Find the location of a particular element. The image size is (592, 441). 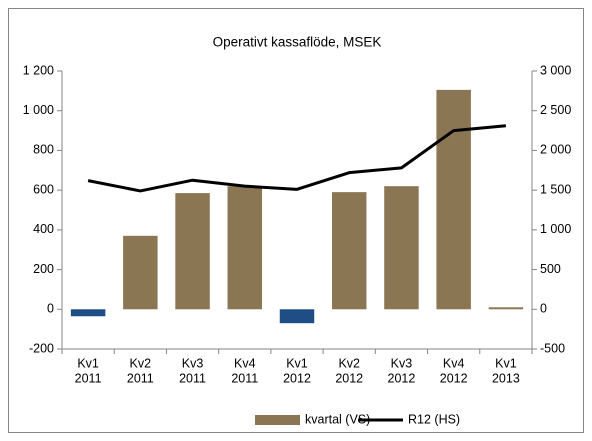

legend-label: kvartal (VS) is located at coordinates (337, 419).